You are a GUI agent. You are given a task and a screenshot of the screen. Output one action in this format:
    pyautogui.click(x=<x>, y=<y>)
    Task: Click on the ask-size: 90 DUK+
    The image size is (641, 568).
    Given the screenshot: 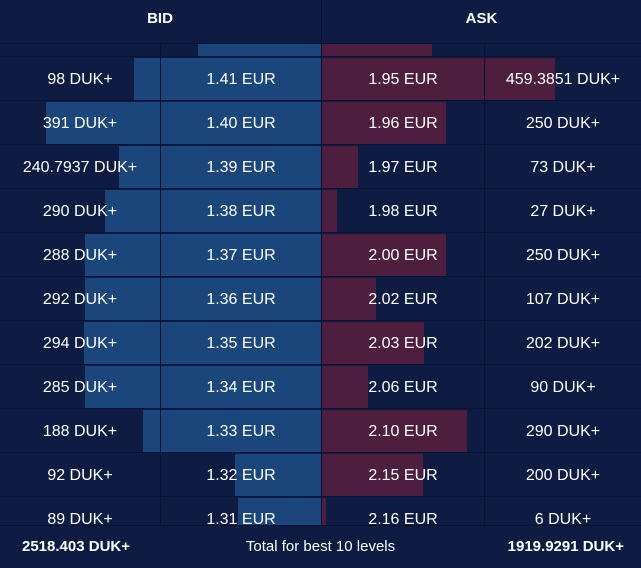 What is the action you would take?
    pyautogui.click(x=563, y=387)
    